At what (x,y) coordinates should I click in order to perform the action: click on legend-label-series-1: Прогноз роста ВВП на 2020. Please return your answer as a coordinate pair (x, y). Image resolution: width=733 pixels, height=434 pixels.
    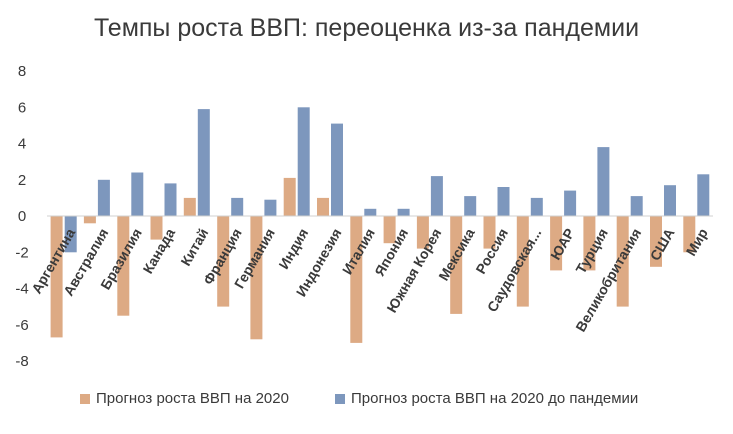
    Looking at the image, I should click on (192, 398).